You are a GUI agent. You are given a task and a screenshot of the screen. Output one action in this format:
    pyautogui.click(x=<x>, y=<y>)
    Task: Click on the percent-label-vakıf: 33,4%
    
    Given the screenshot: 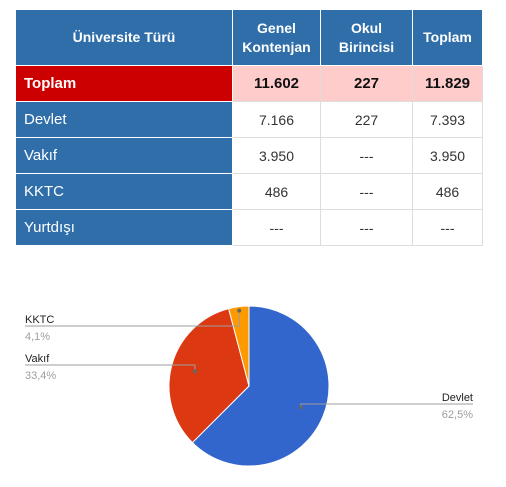 What is the action you would take?
    pyautogui.click(x=40, y=376)
    